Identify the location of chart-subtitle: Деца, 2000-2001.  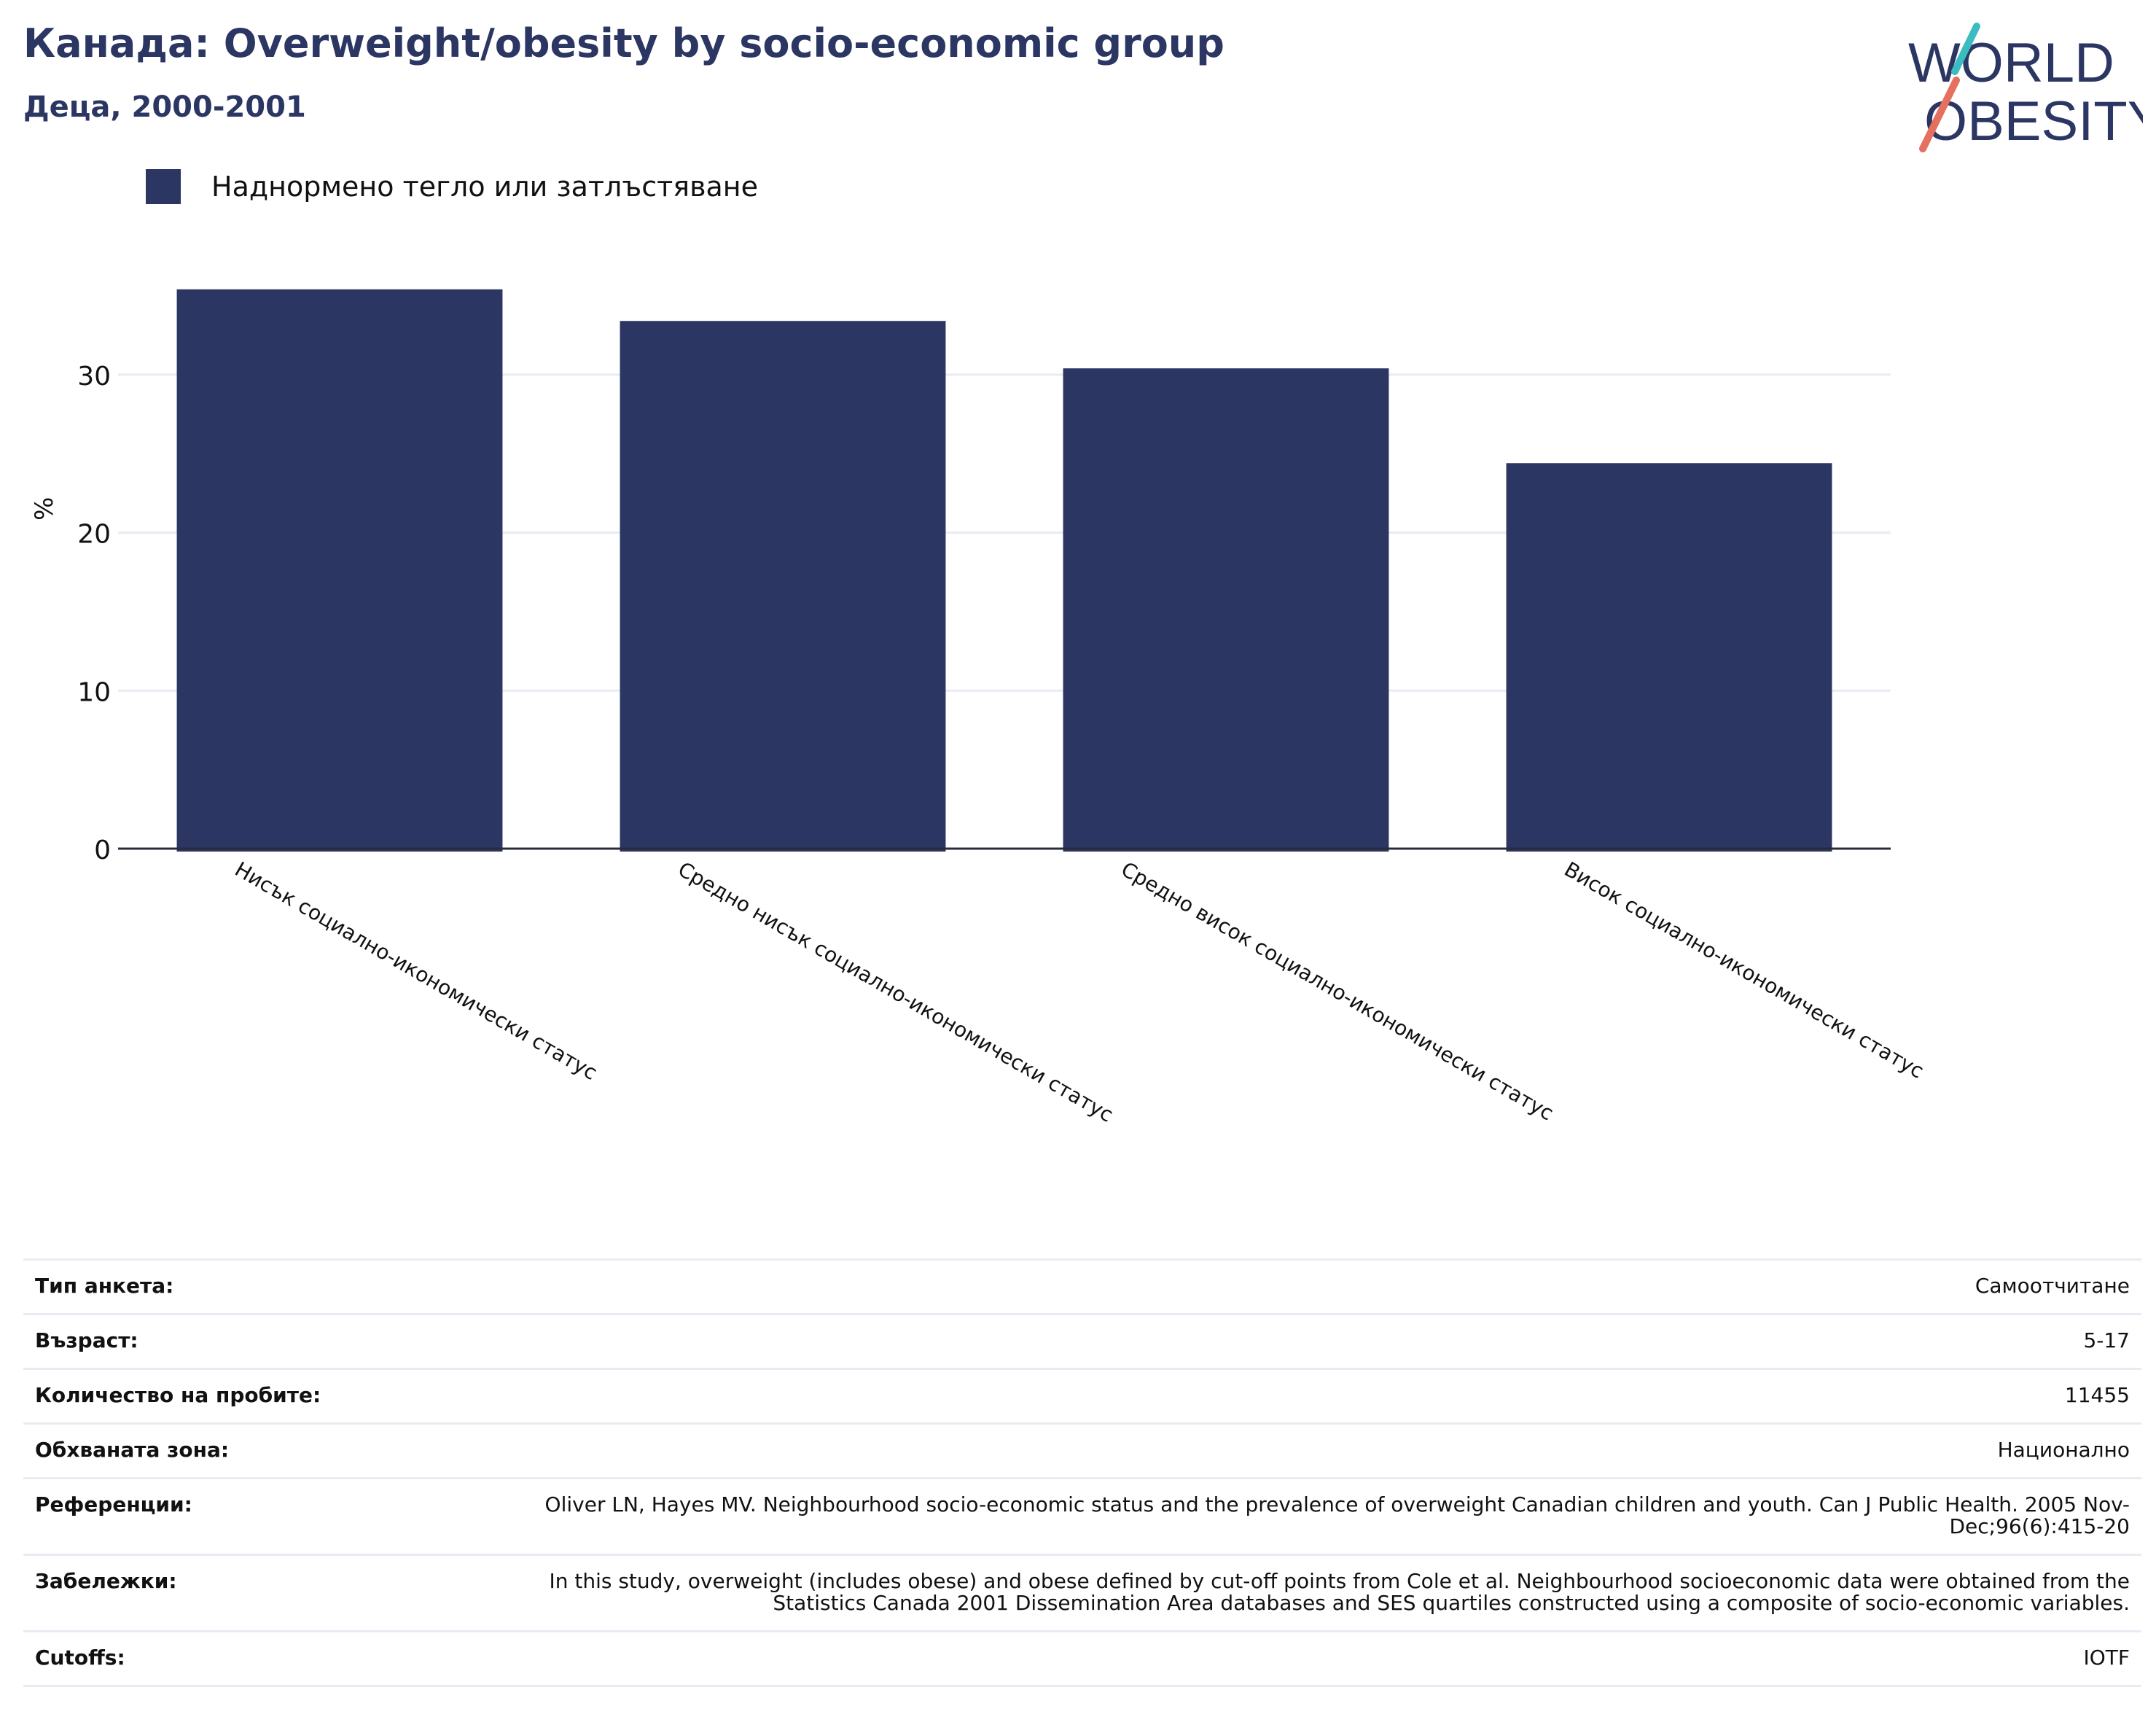
(165, 107).